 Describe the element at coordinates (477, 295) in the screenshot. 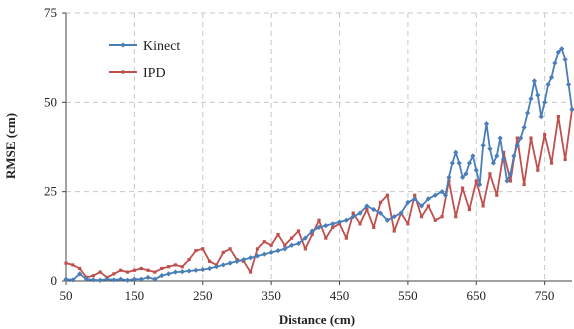

I see `x-tick-label: 650` at that location.